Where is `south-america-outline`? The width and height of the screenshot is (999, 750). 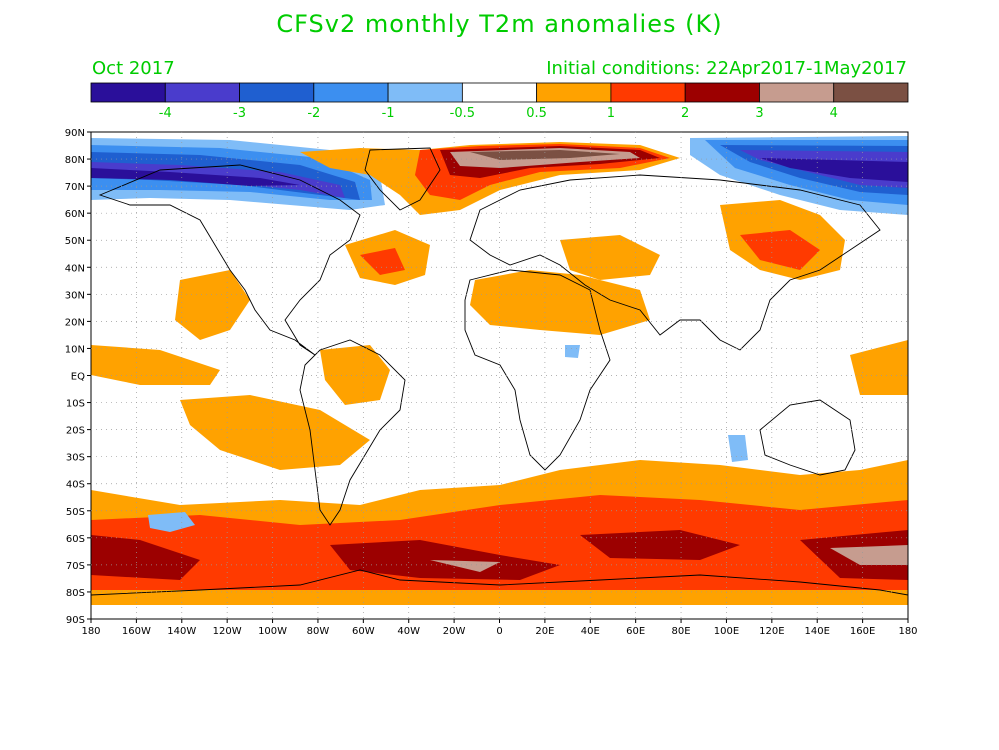
south-america-outline is located at coordinates (352, 432).